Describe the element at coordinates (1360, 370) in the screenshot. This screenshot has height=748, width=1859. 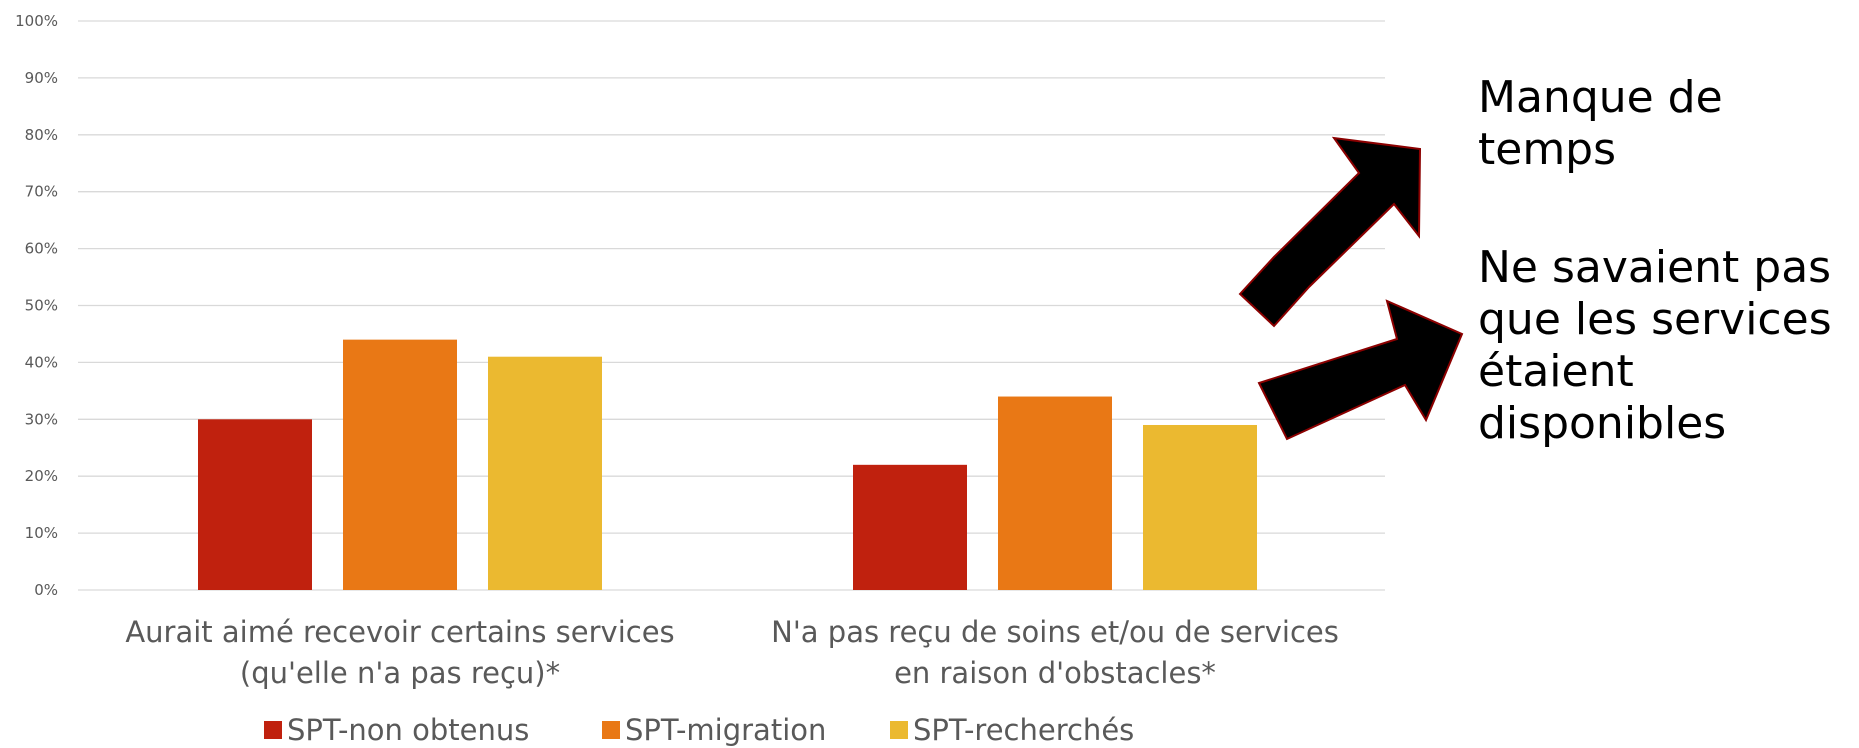
I see `arrow-right-icon` at that location.